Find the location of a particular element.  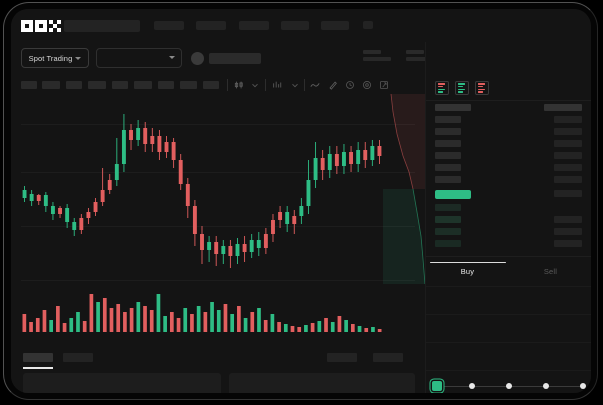

fullscreen-icon is located at coordinates (384, 85).